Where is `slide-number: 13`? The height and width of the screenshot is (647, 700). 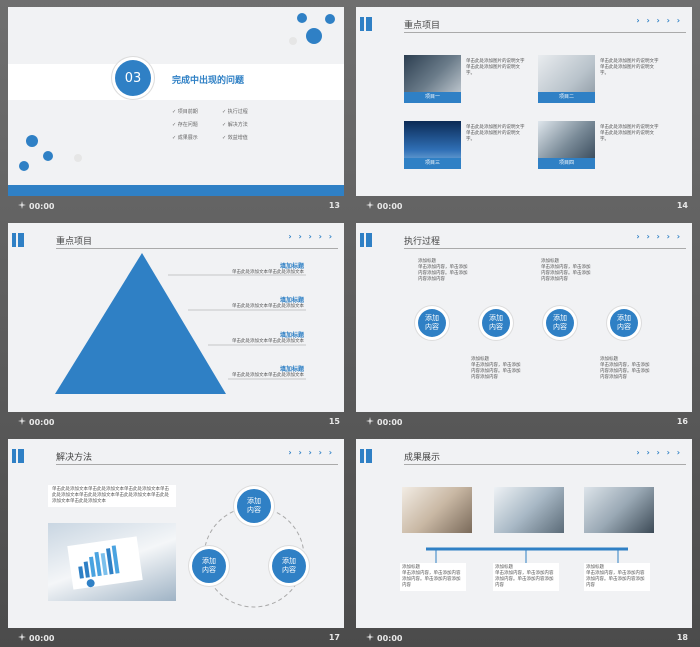
slide-number: 13 is located at coordinates (334, 205).